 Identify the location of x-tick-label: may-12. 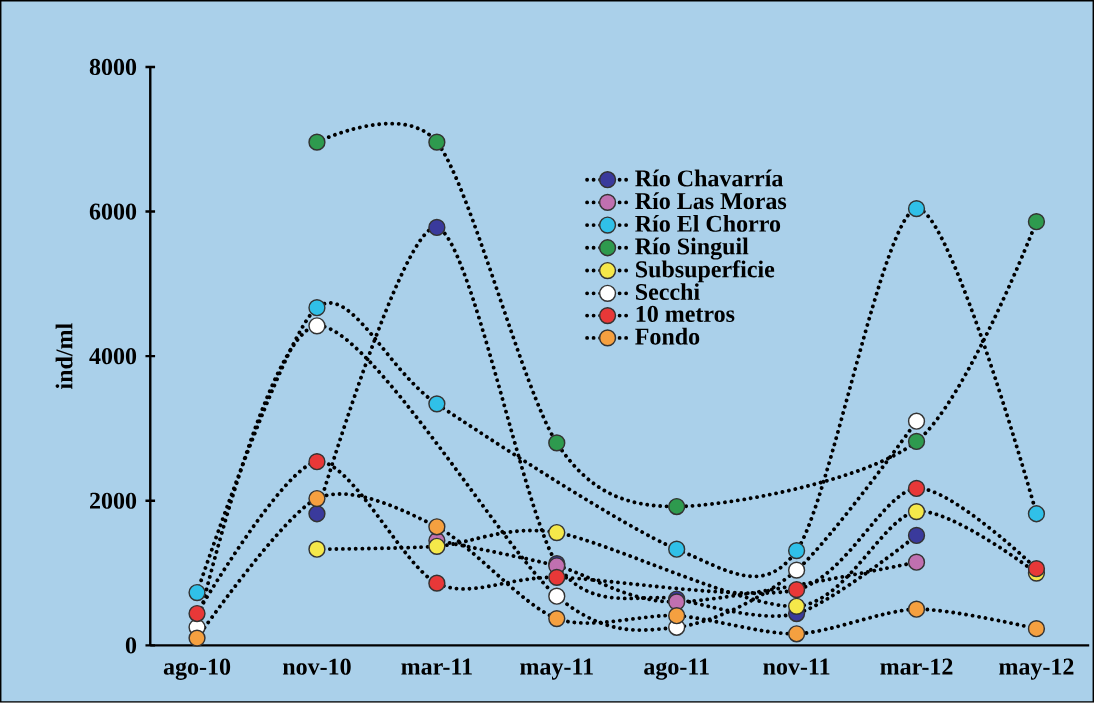
(1036, 669).